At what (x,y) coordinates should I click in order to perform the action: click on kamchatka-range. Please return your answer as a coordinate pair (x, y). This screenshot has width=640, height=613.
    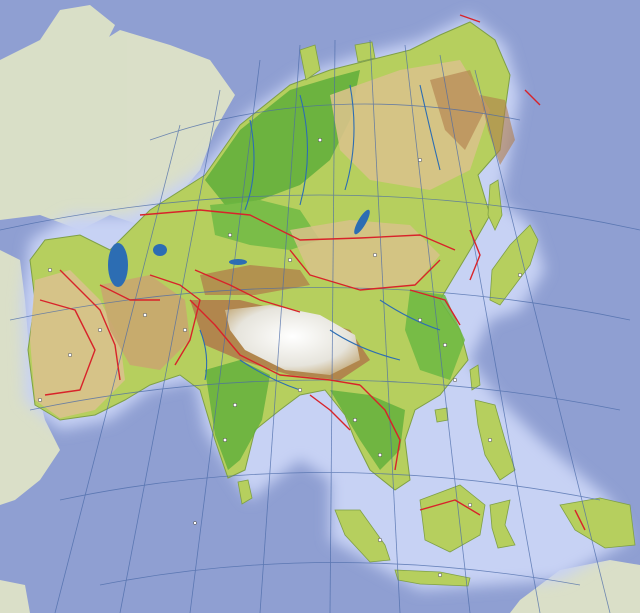
    Looking at the image, I should click on (497, 130).